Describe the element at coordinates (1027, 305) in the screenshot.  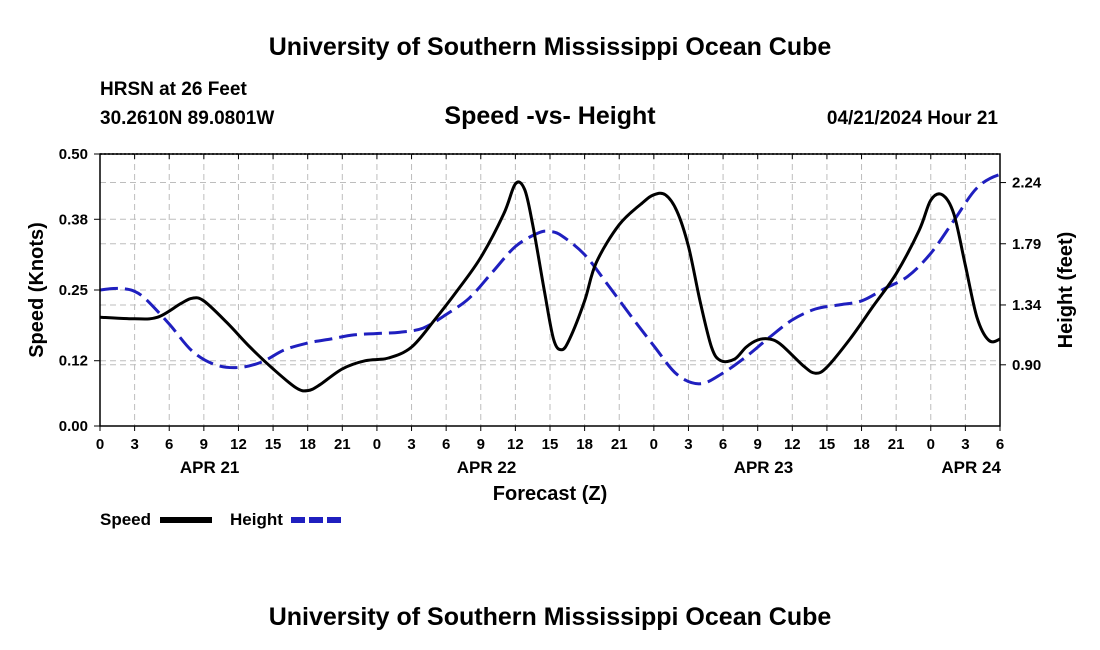
I see `y2-tick-label: 1.34` at that location.